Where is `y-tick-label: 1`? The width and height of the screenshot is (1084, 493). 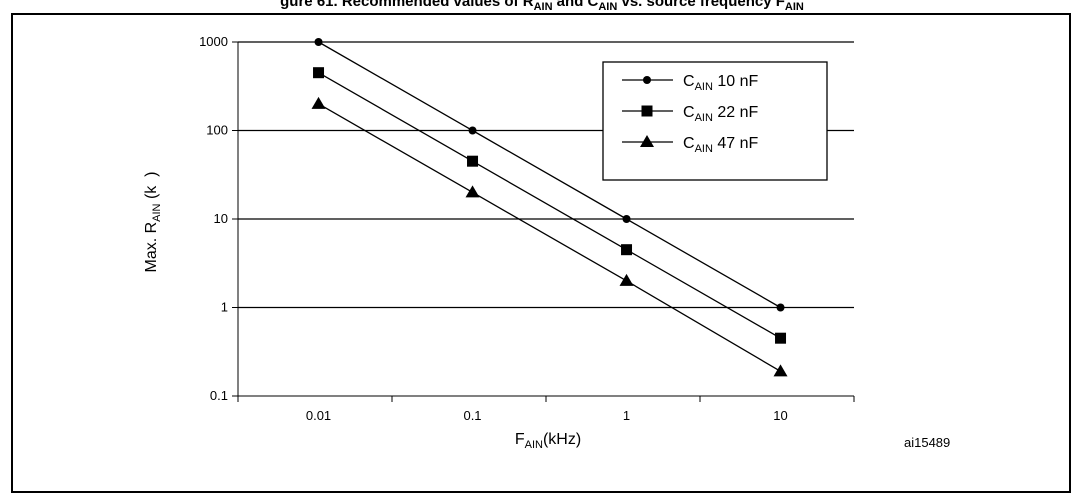
y-tick-label: 1 is located at coordinates (224, 307).